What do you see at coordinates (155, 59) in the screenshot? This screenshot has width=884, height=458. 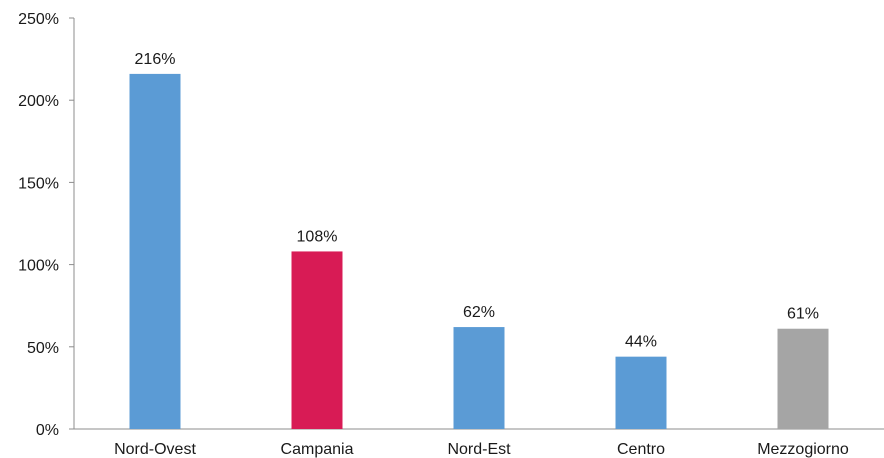 I see `data-label: 216%` at bounding box center [155, 59].